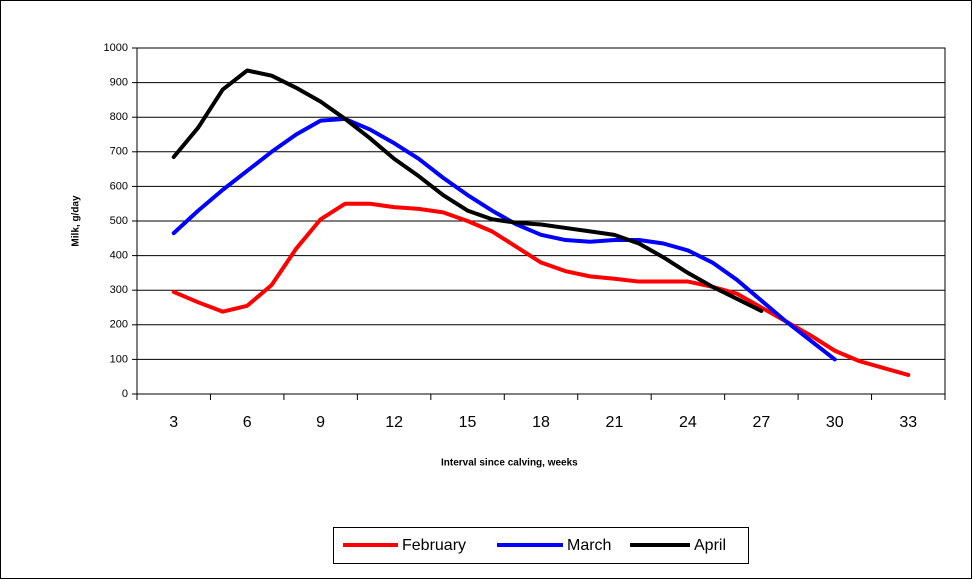  What do you see at coordinates (434, 545) in the screenshot?
I see `legend-label: February` at bounding box center [434, 545].